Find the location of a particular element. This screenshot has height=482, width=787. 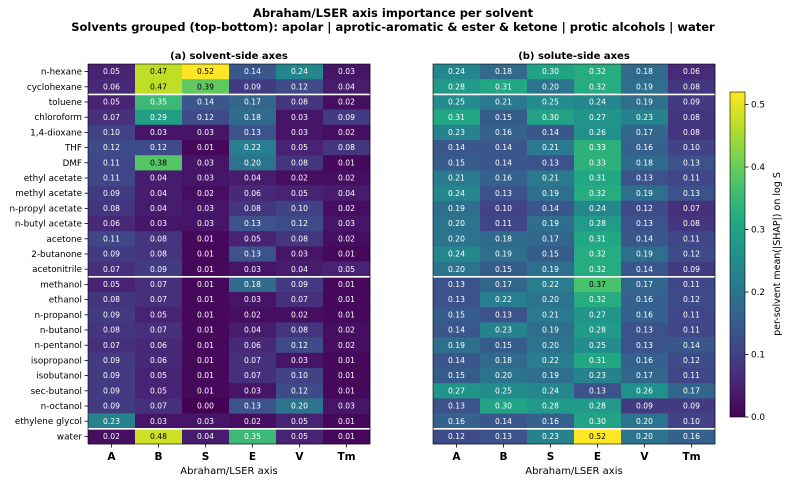

y-tick-label: ethylene glycol is located at coordinates (48, 422).